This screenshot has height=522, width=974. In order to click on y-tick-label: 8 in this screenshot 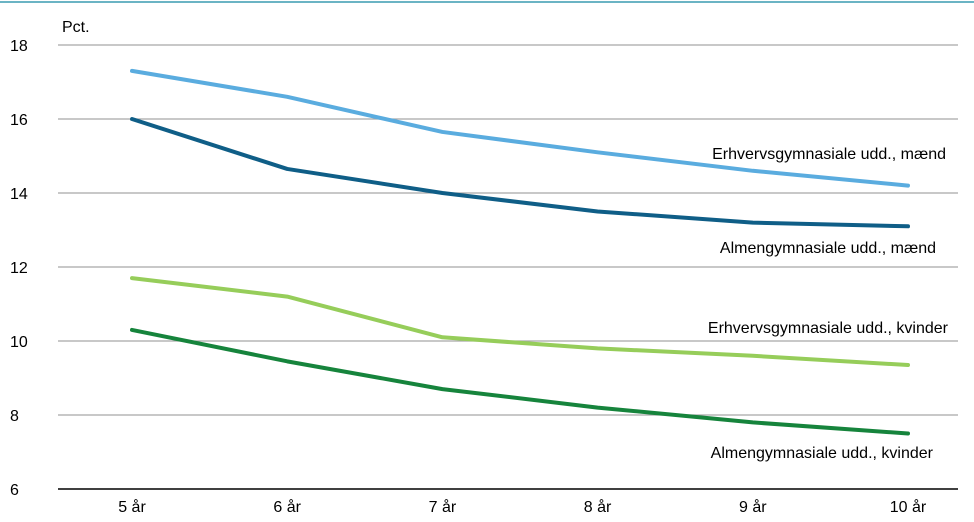, I will do `click(14, 416)`.